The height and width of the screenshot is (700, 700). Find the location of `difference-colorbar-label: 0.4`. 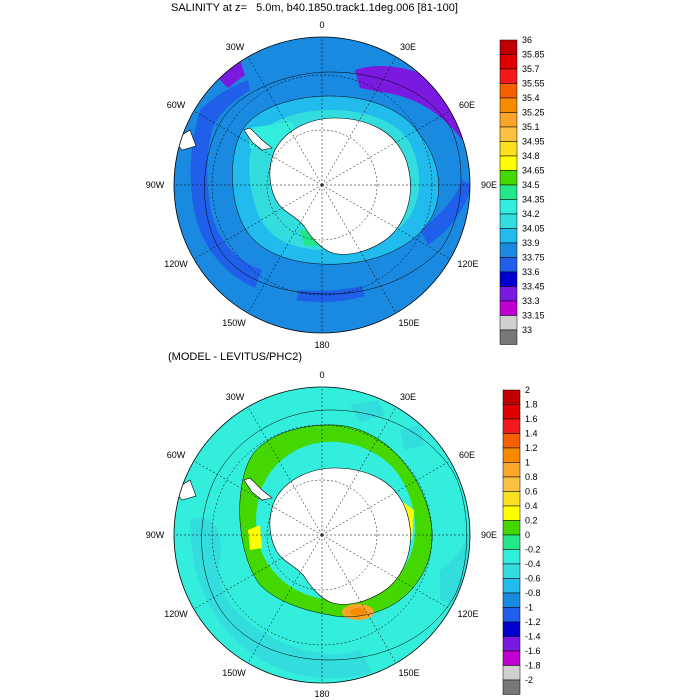

difference-colorbar-label: 0.4 is located at coordinates (531, 506).